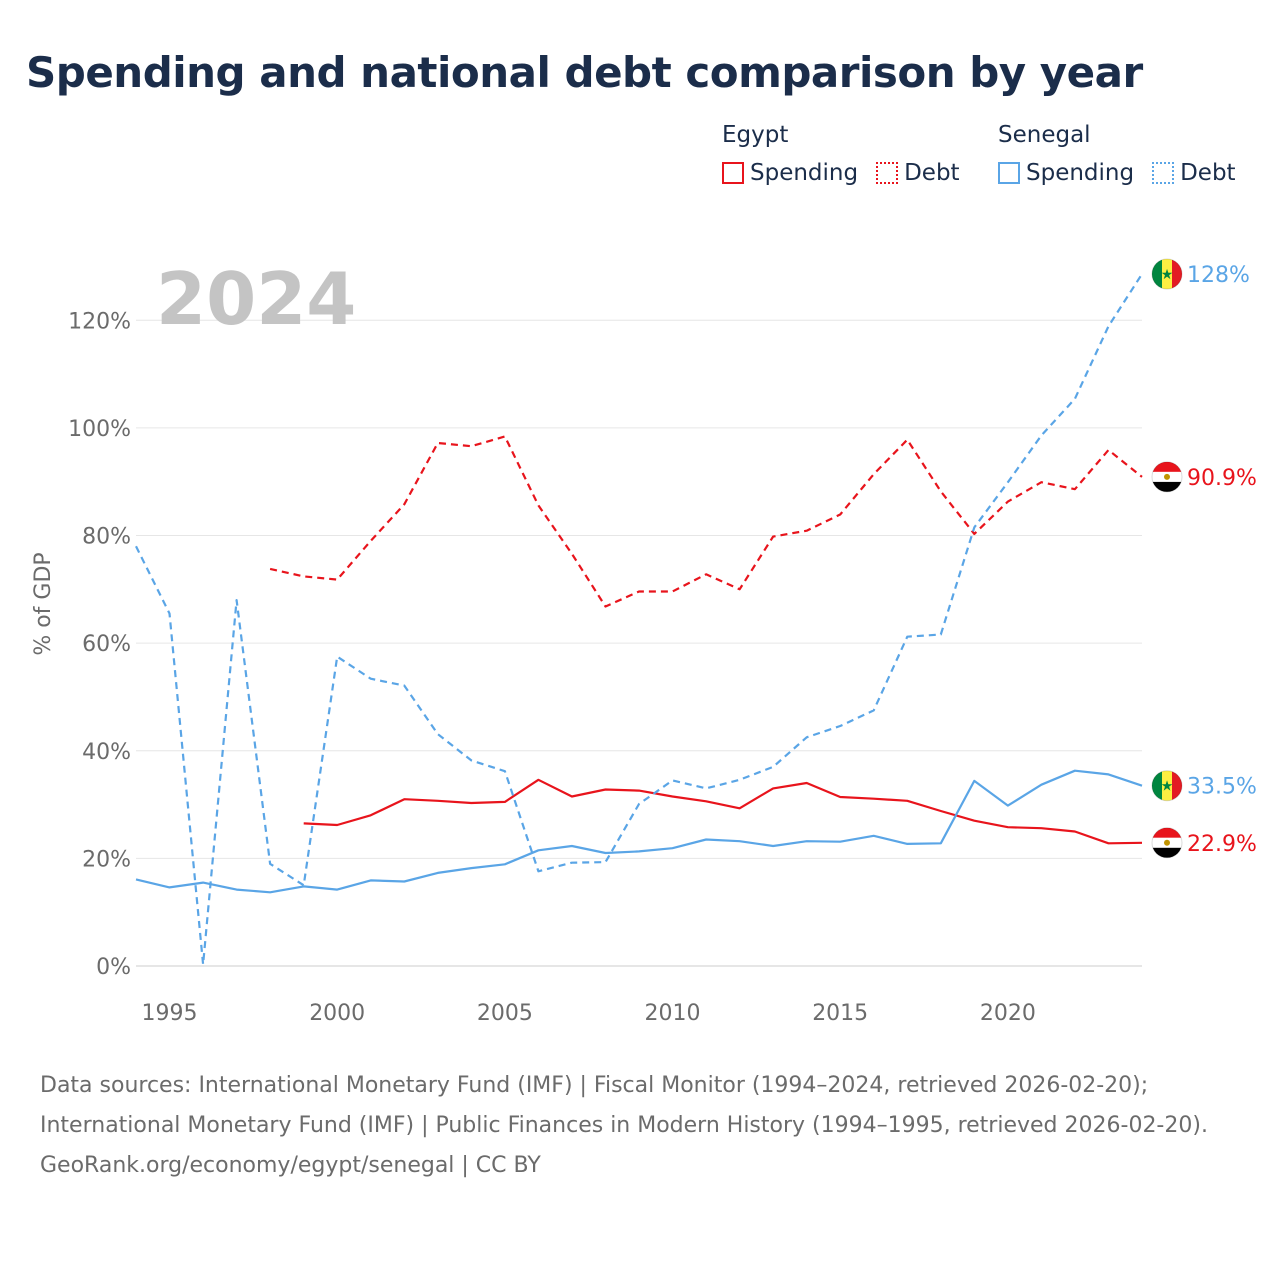  Describe the element at coordinates (106, 537) in the screenshot. I see `y-tick-label: 80%` at that location.